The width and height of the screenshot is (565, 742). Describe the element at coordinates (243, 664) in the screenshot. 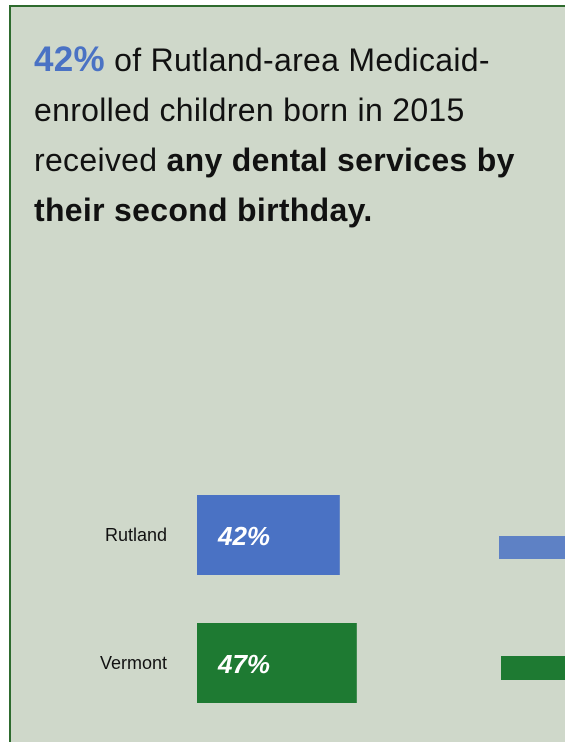

I see `value-label-vermont: 47%` at that location.